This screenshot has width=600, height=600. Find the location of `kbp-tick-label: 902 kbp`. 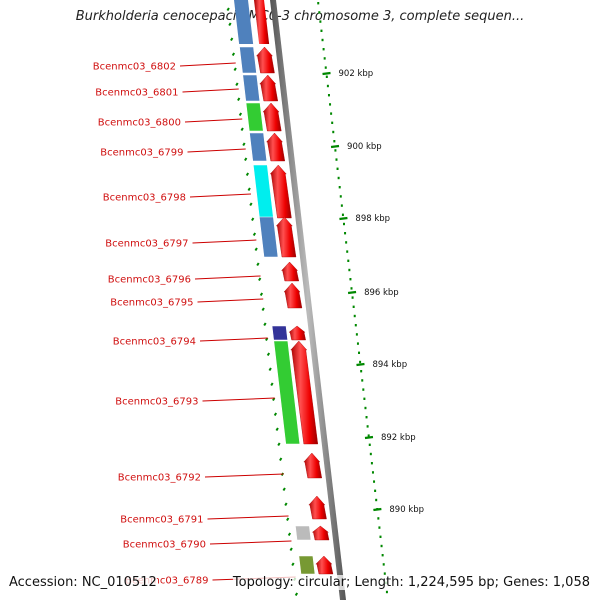

kbp-tick-label: 902 kbp is located at coordinates (356, 74).